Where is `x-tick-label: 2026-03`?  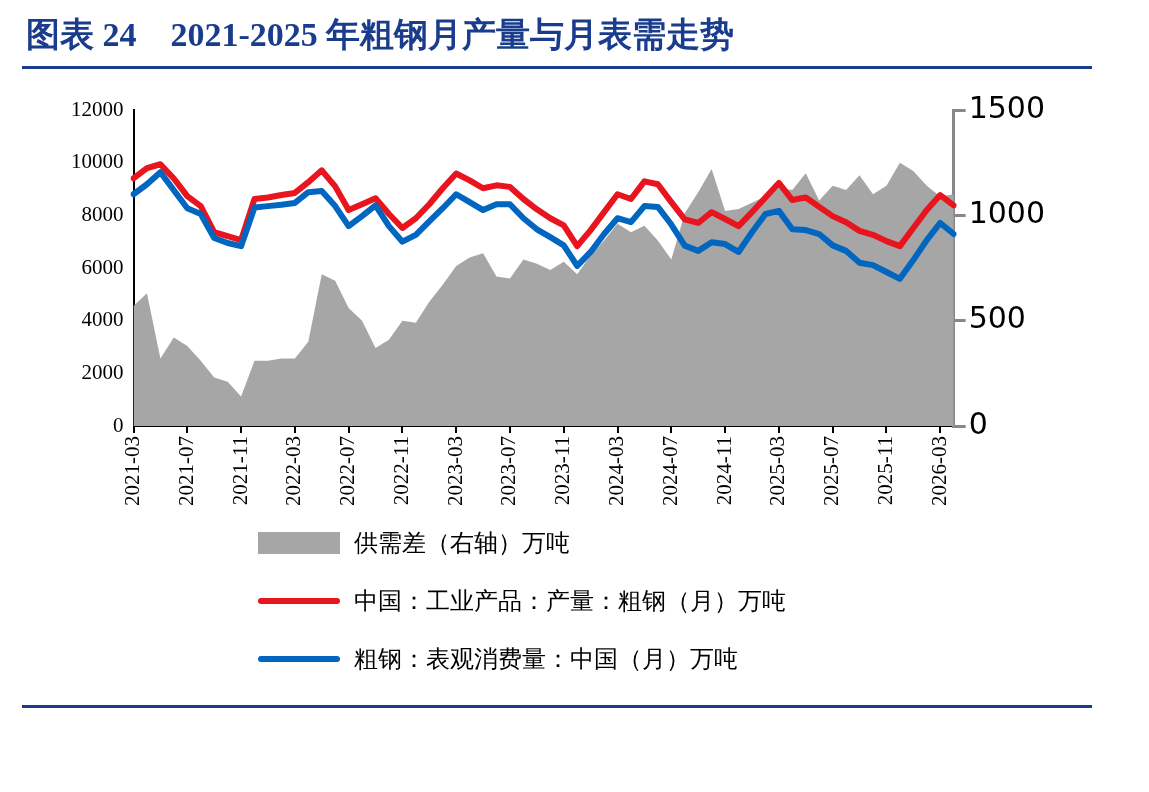 x-tick-label: 2026-03 is located at coordinates (938, 471).